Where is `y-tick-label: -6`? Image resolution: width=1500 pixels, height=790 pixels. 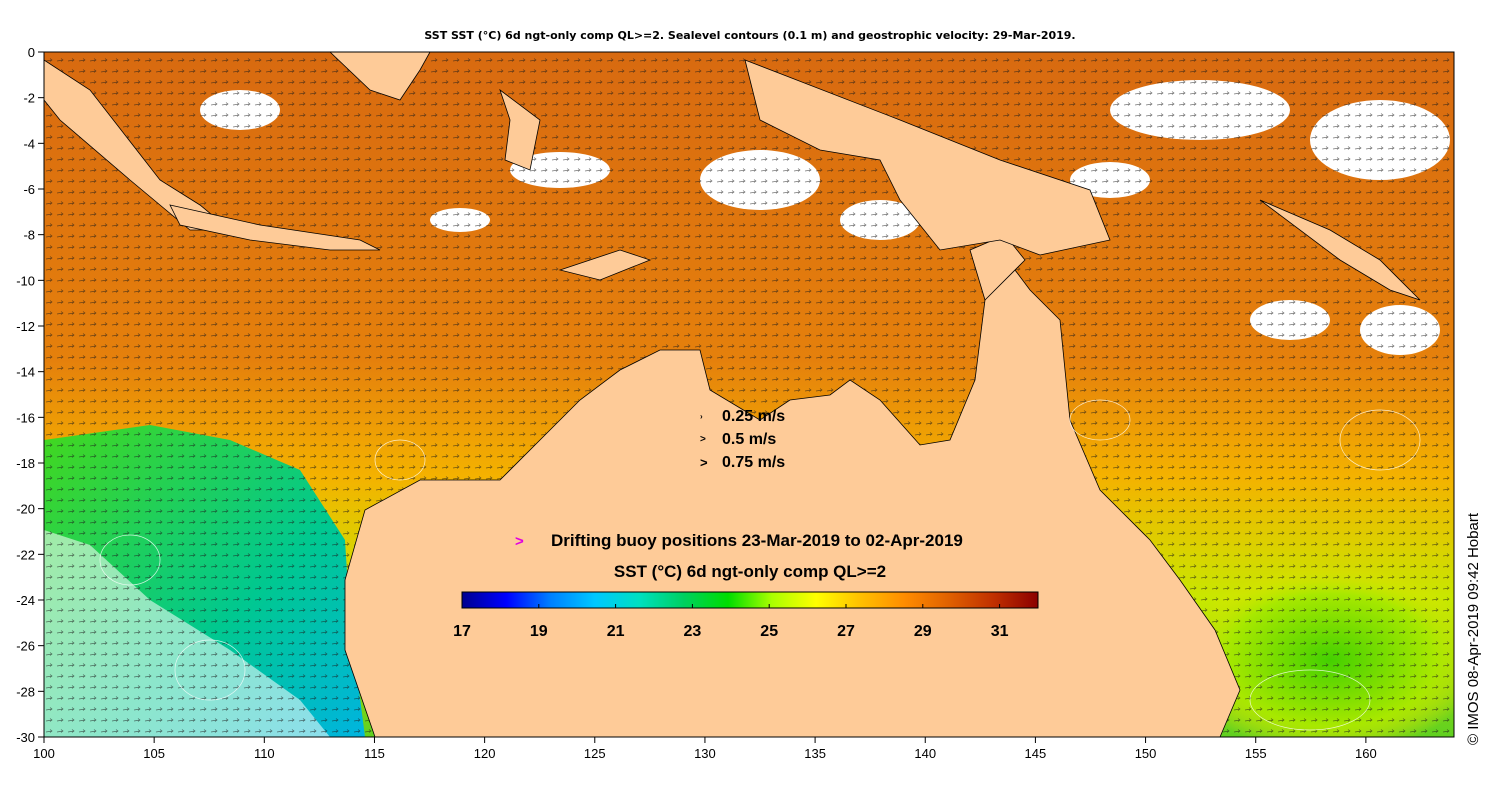
y-tick-label: -6 is located at coordinates (29, 189).